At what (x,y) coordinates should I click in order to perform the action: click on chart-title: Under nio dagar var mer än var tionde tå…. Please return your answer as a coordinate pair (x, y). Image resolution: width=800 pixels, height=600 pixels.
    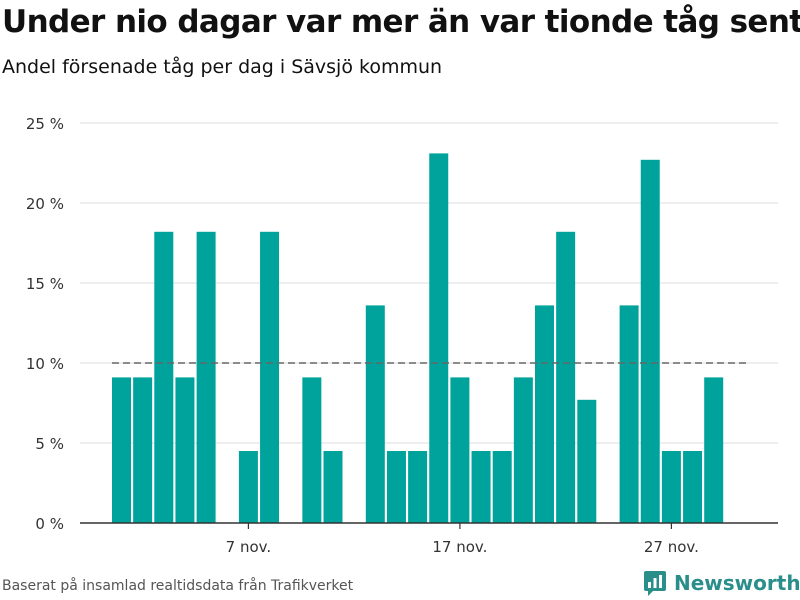
    Looking at the image, I should click on (401, 22).